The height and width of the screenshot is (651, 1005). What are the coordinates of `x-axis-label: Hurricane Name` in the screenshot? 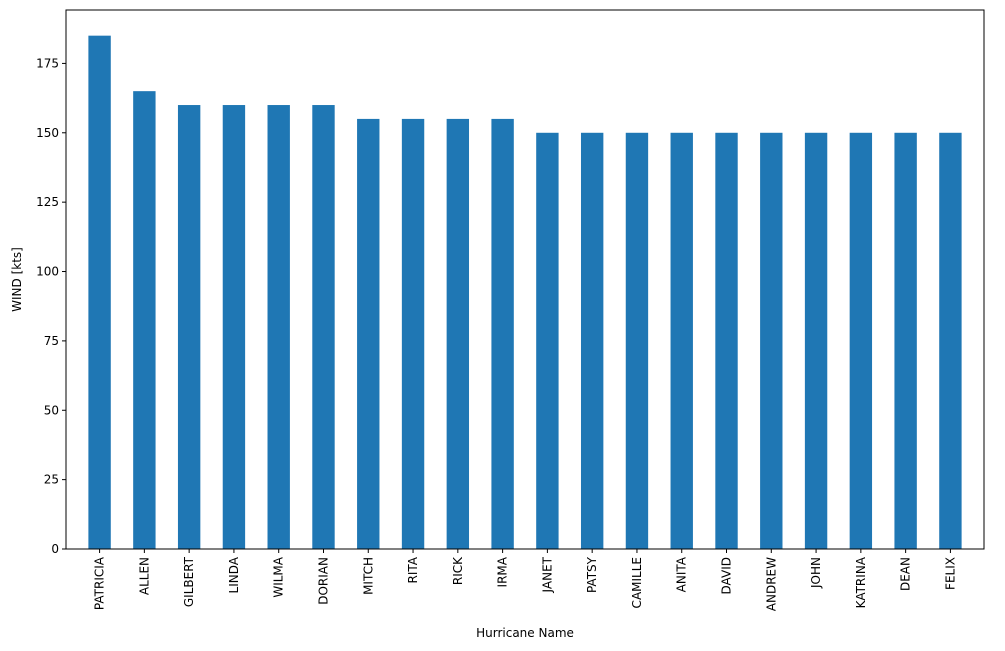 It's located at (525, 633).